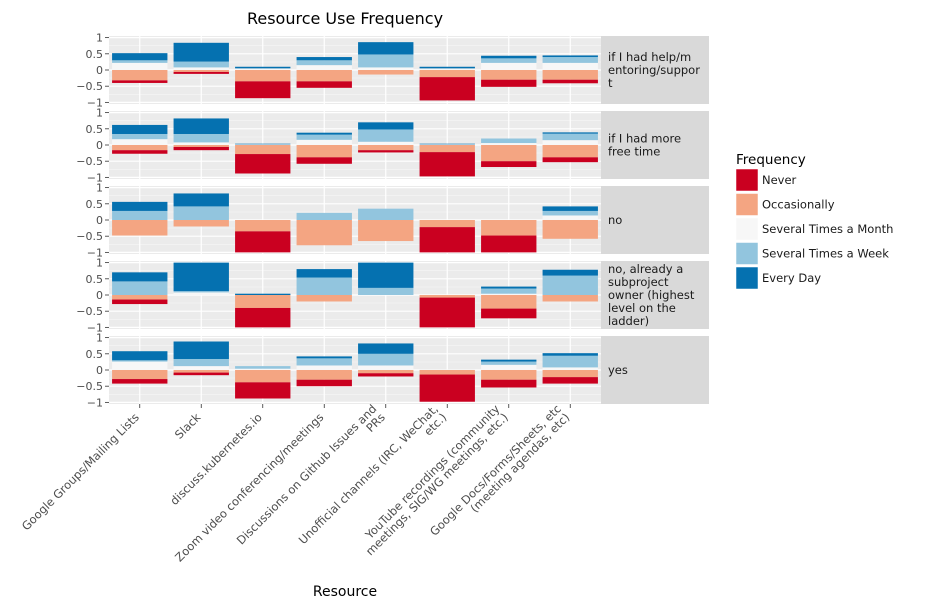 The image size is (928, 609). Describe the element at coordinates (645, 269) in the screenshot. I see `facet-strip-label: no, already a` at that location.